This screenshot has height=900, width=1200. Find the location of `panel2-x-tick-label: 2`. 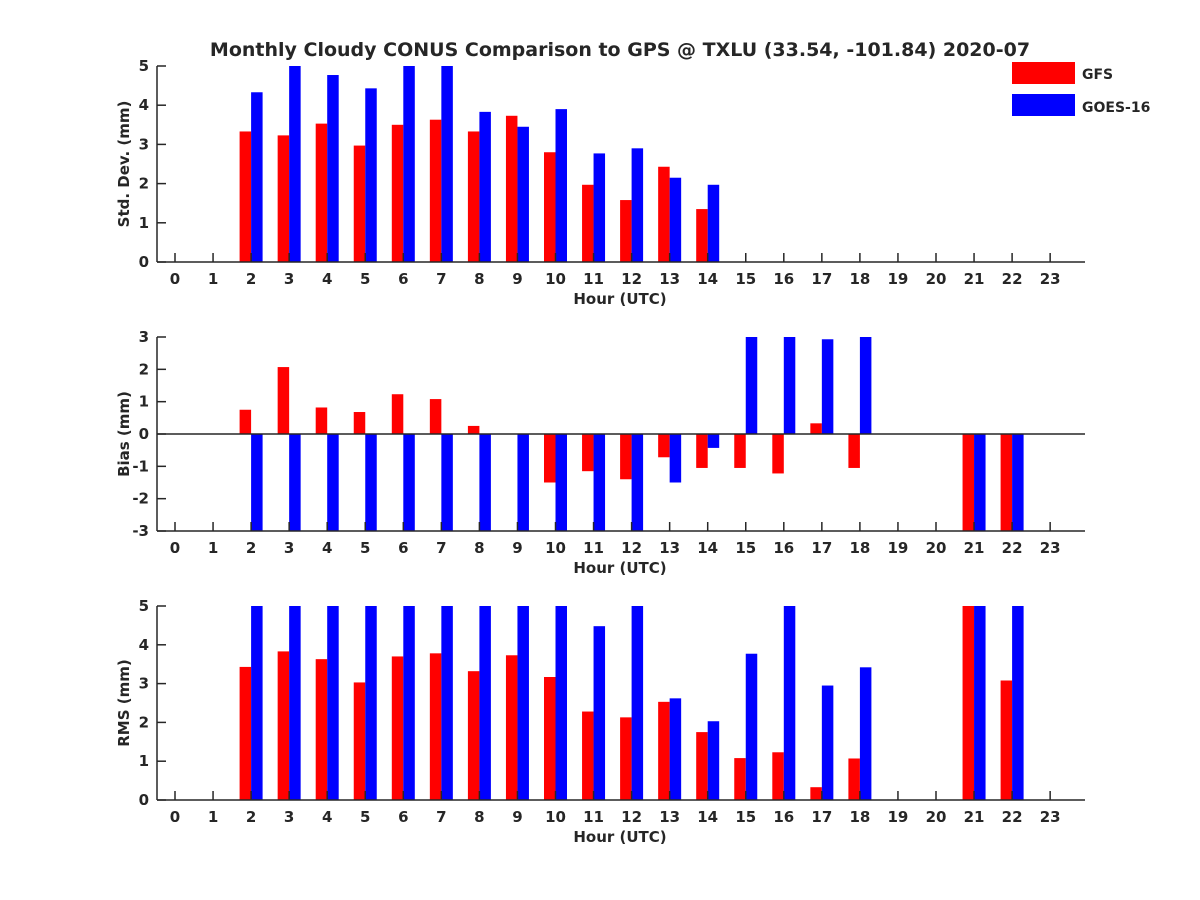

panel2-x-tick-label: 2 is located at coordinates (251, 817).